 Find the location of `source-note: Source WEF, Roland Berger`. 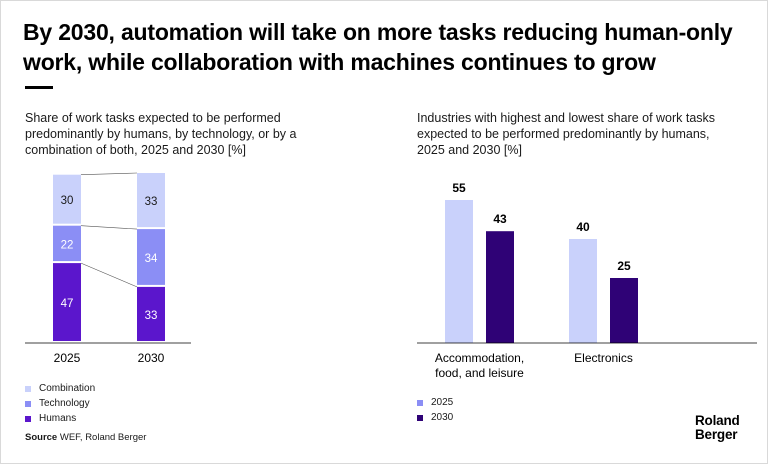

source-note: Source WEF, Roland Berger is located at coordinates (85, 437).